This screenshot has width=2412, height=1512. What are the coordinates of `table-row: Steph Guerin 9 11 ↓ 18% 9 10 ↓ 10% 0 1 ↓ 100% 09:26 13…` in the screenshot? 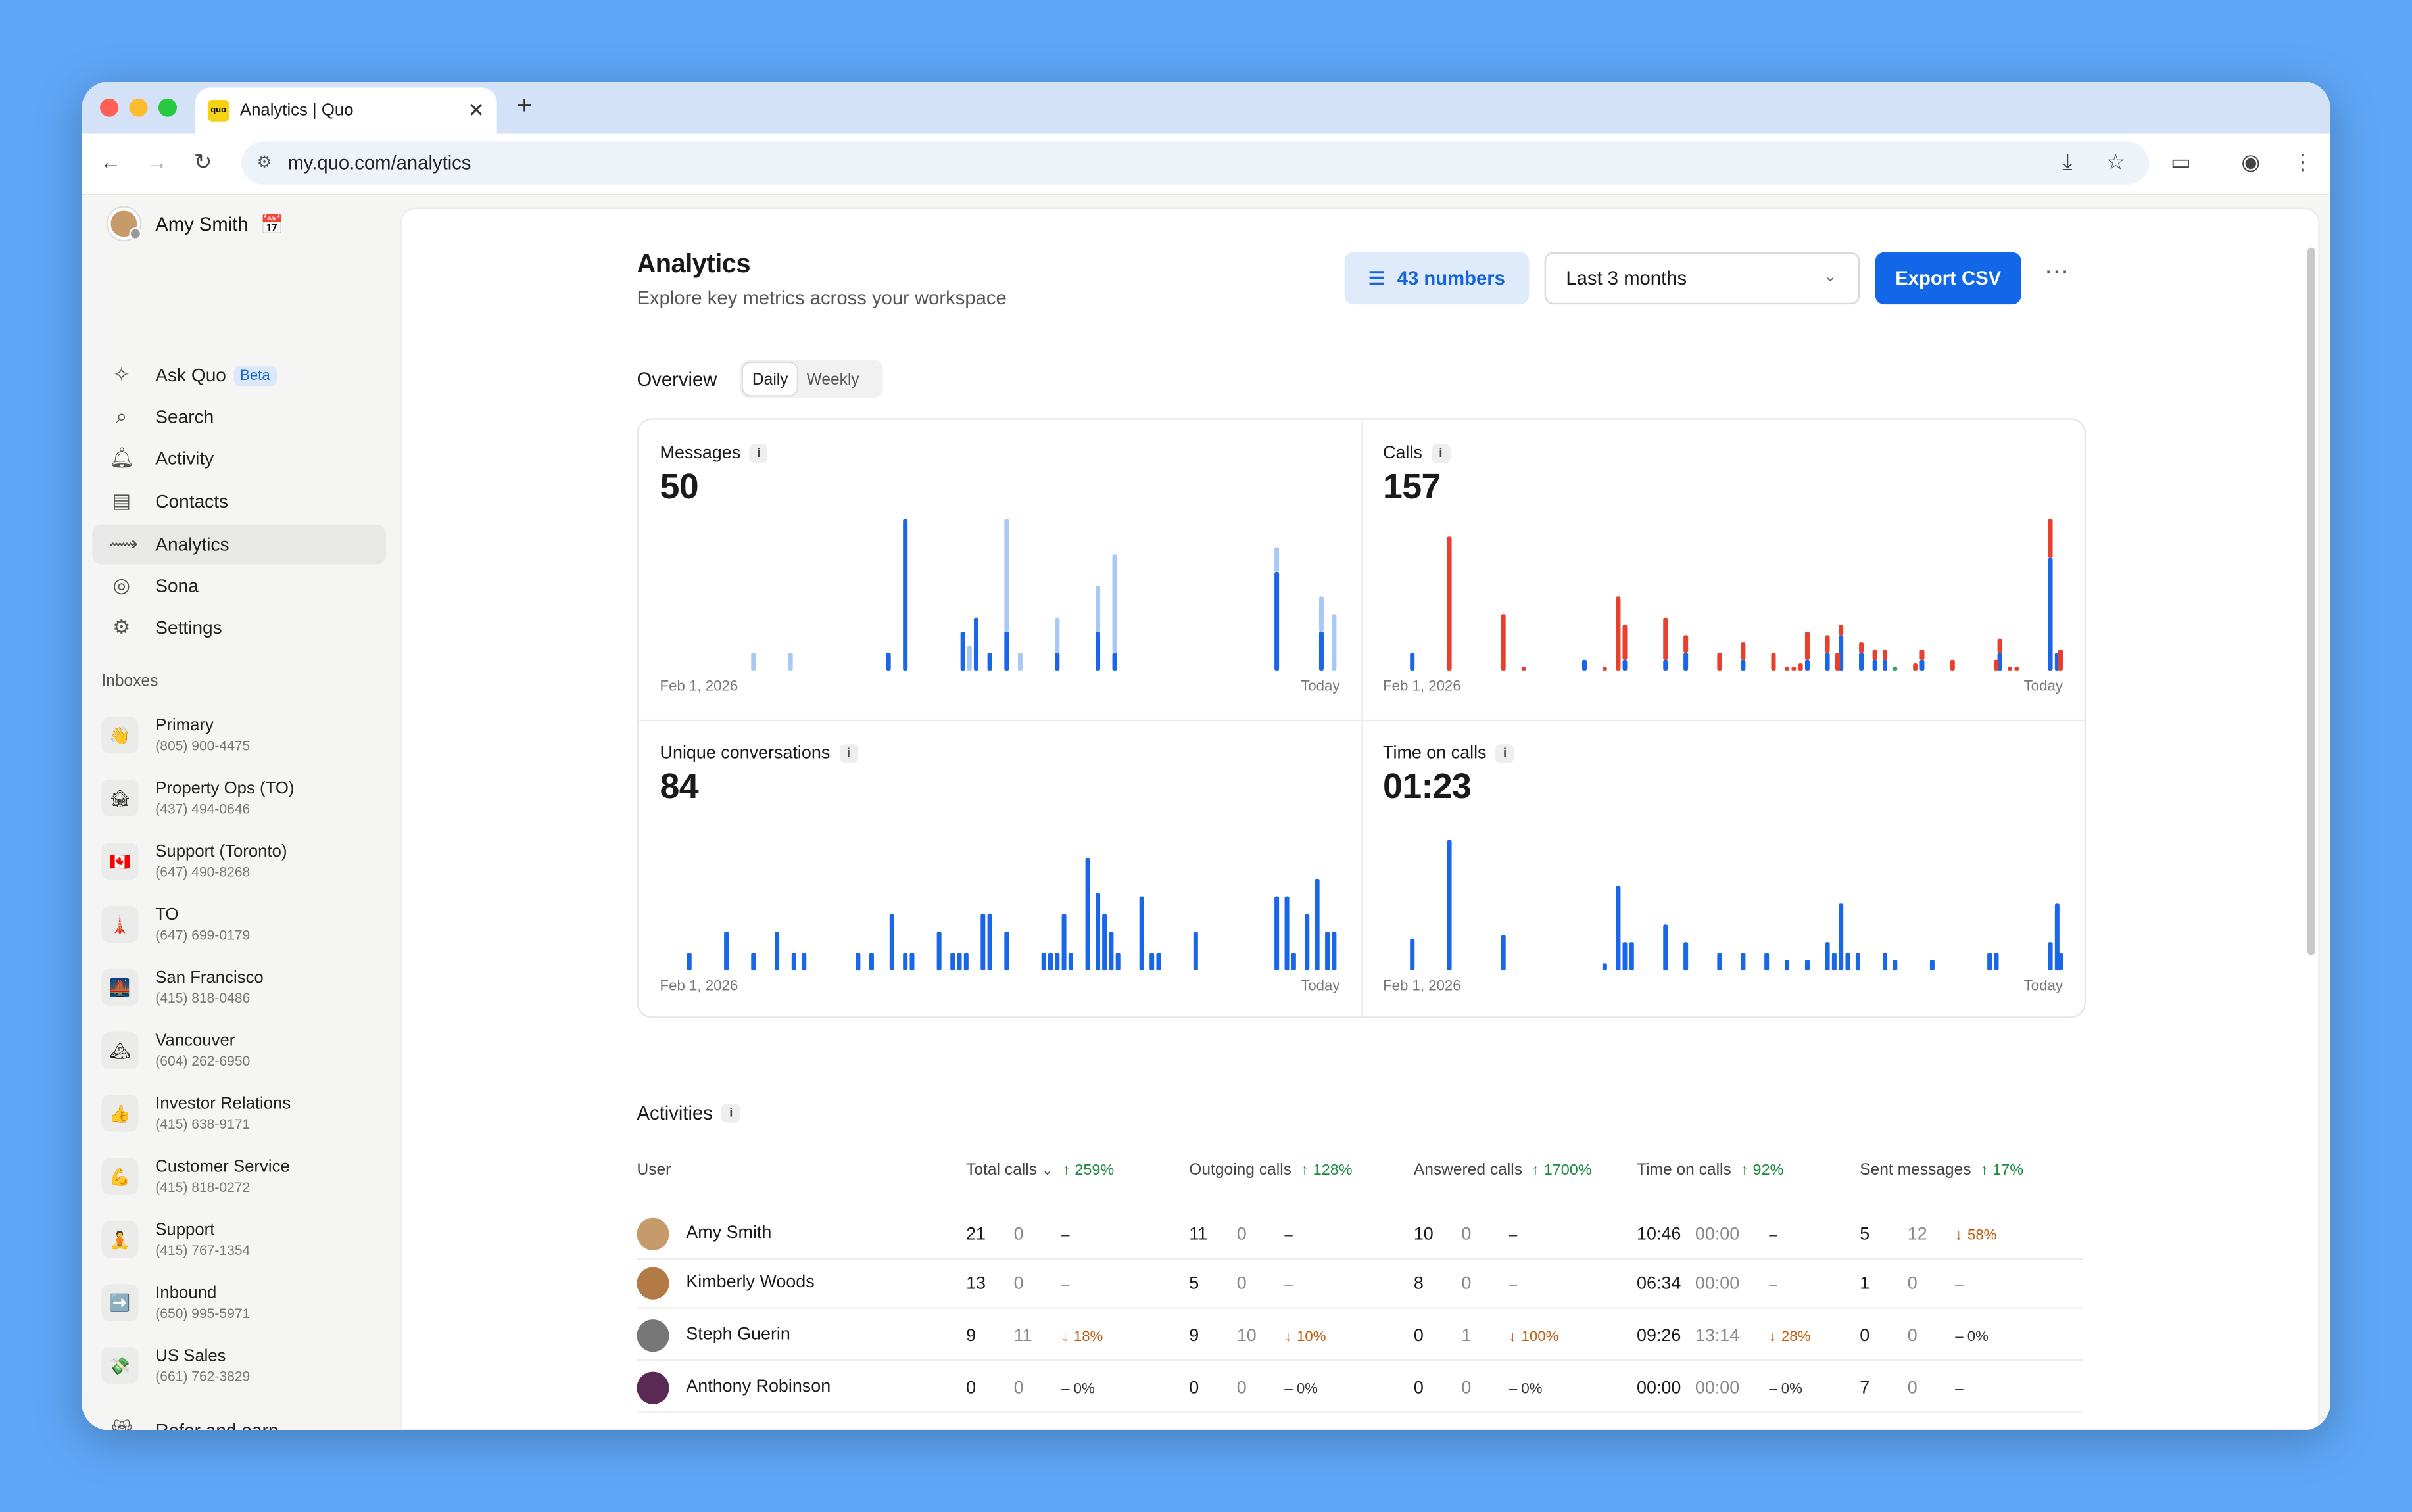 It's located at (1360, 1336).